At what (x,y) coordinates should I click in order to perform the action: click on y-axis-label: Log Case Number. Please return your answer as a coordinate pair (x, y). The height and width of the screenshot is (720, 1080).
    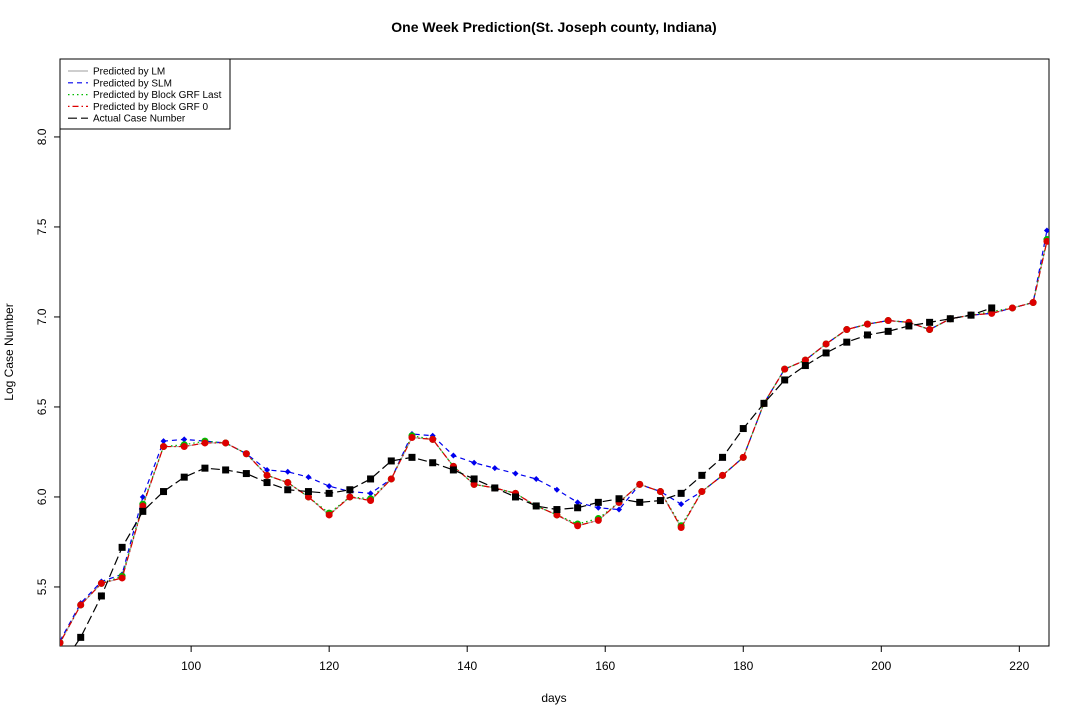
    Looking at the image, I should click on (9, 351).